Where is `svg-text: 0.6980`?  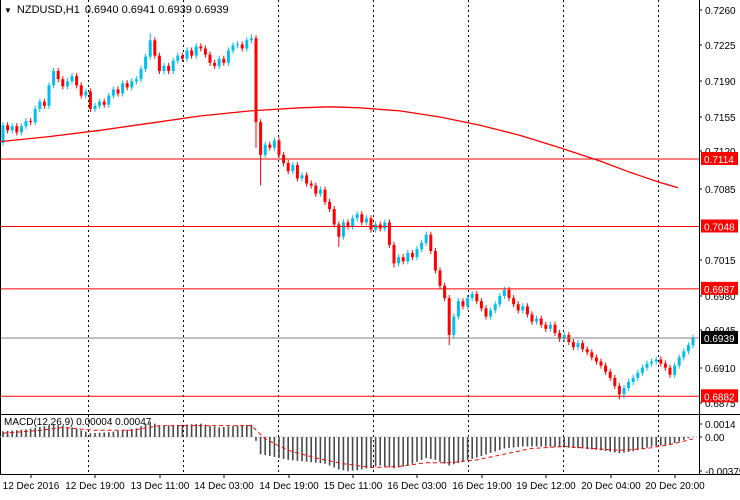 svg-text: 0.6980 is located at coordinates (720, 297).